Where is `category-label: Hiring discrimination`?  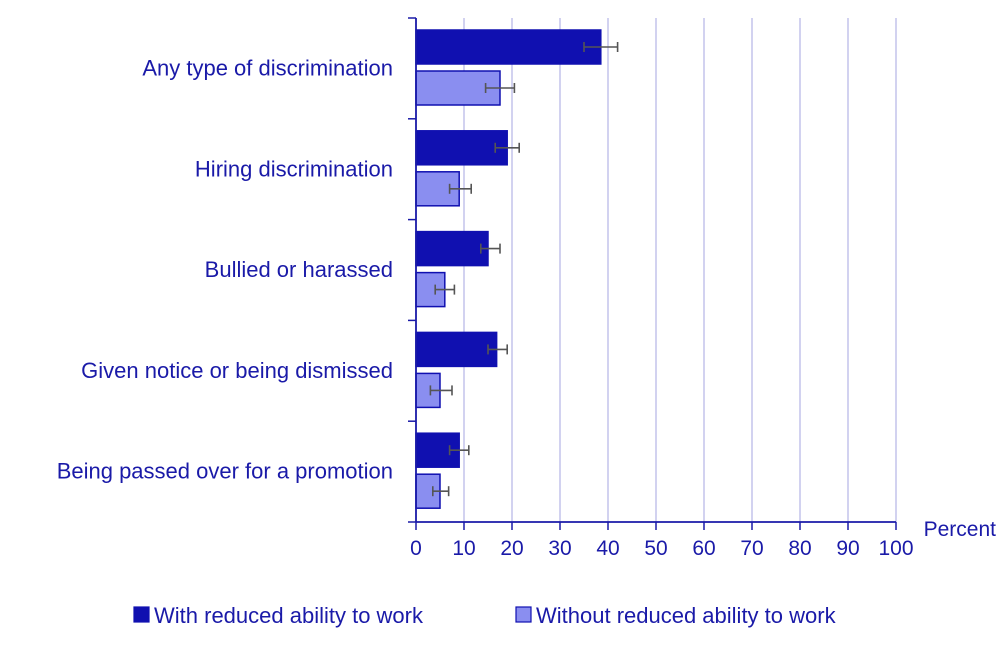 category-label: Hiring discrimination is located at coordinates (294, 168).